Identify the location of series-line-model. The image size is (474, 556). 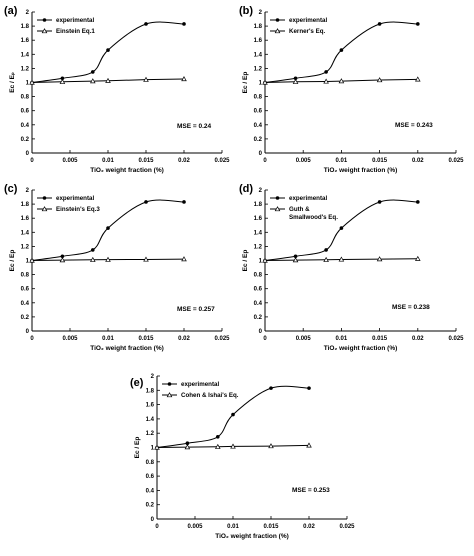
(341, 80).